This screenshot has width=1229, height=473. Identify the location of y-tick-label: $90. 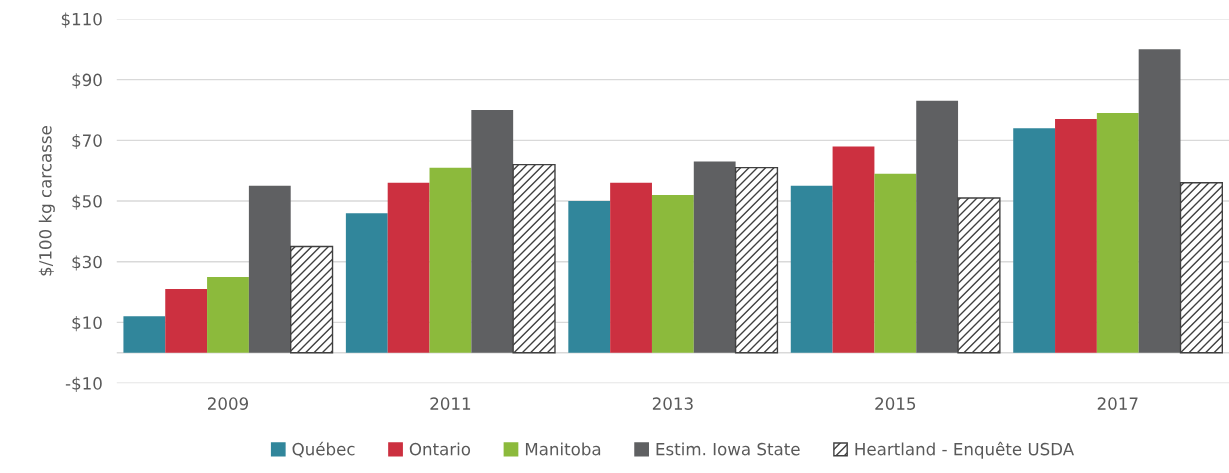
(87, 81).